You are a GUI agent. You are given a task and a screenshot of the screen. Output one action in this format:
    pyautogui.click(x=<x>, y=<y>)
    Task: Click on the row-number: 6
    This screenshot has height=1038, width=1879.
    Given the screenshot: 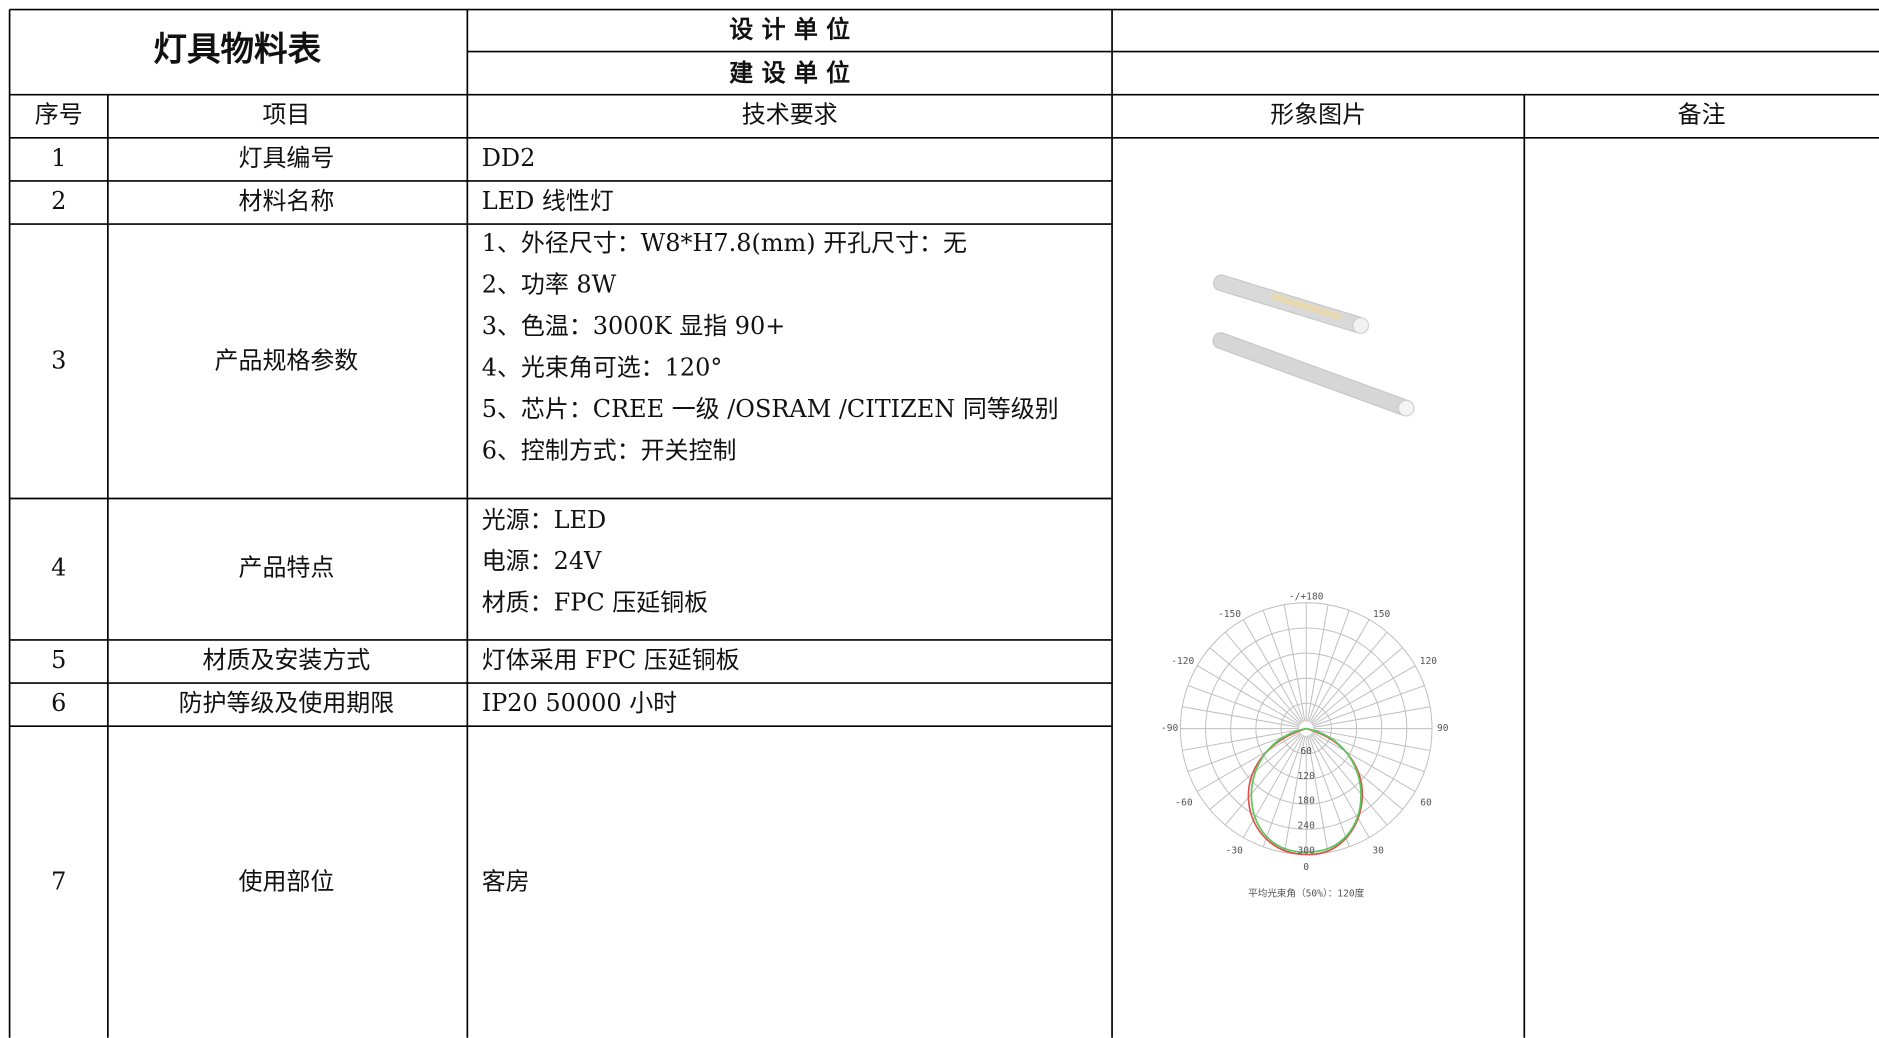 What is the action you would take?
    pyautogui.click(x=58, y=703)
    